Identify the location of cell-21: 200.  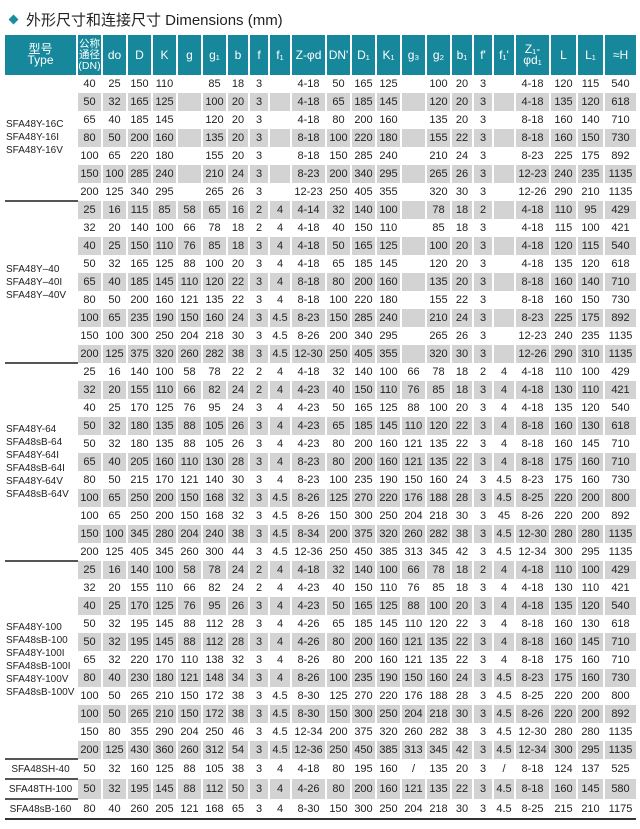
(590, 516).